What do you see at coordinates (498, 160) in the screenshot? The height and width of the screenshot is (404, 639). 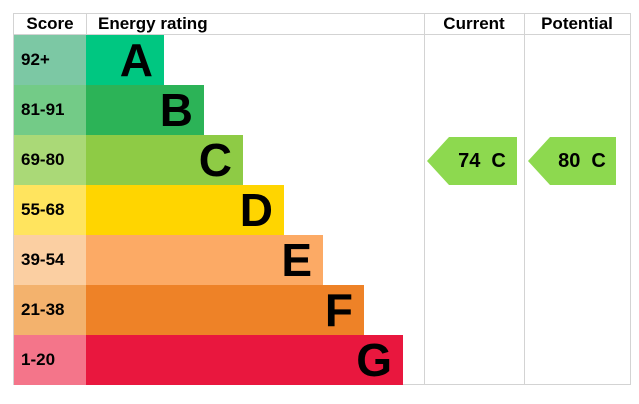 I see `current-band-letter: C` at bounding box center [498, 160].